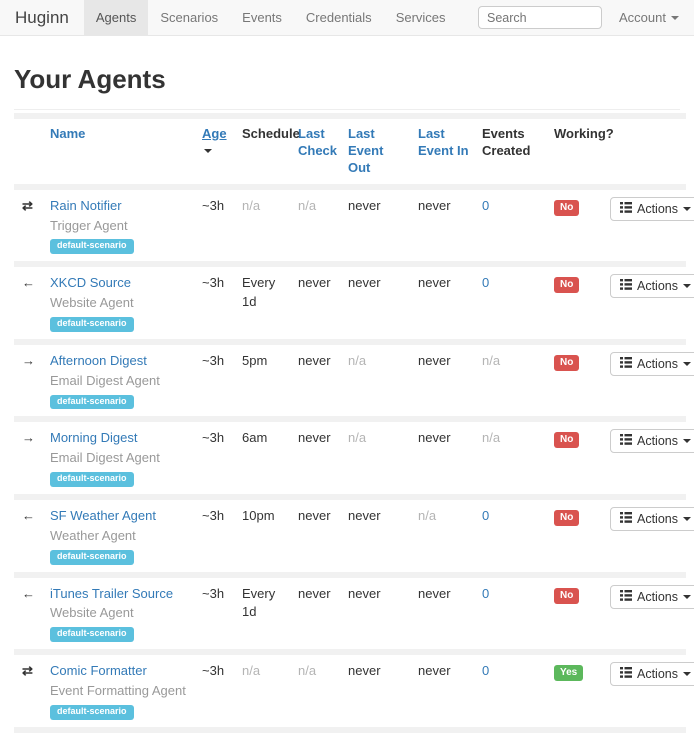  What do you see at coordinates (442, 151) in the screenshot?
I see `header-last-event-in: Last Event In` at bounding box center [442, 151].